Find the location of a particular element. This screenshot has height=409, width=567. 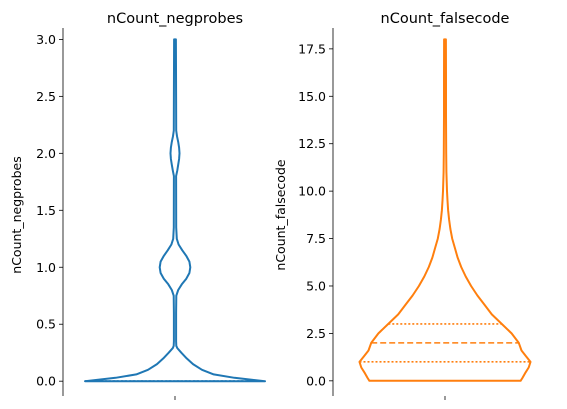

chart-title-falsecode: nCount_falsecode is located at coordinates (445, 19).